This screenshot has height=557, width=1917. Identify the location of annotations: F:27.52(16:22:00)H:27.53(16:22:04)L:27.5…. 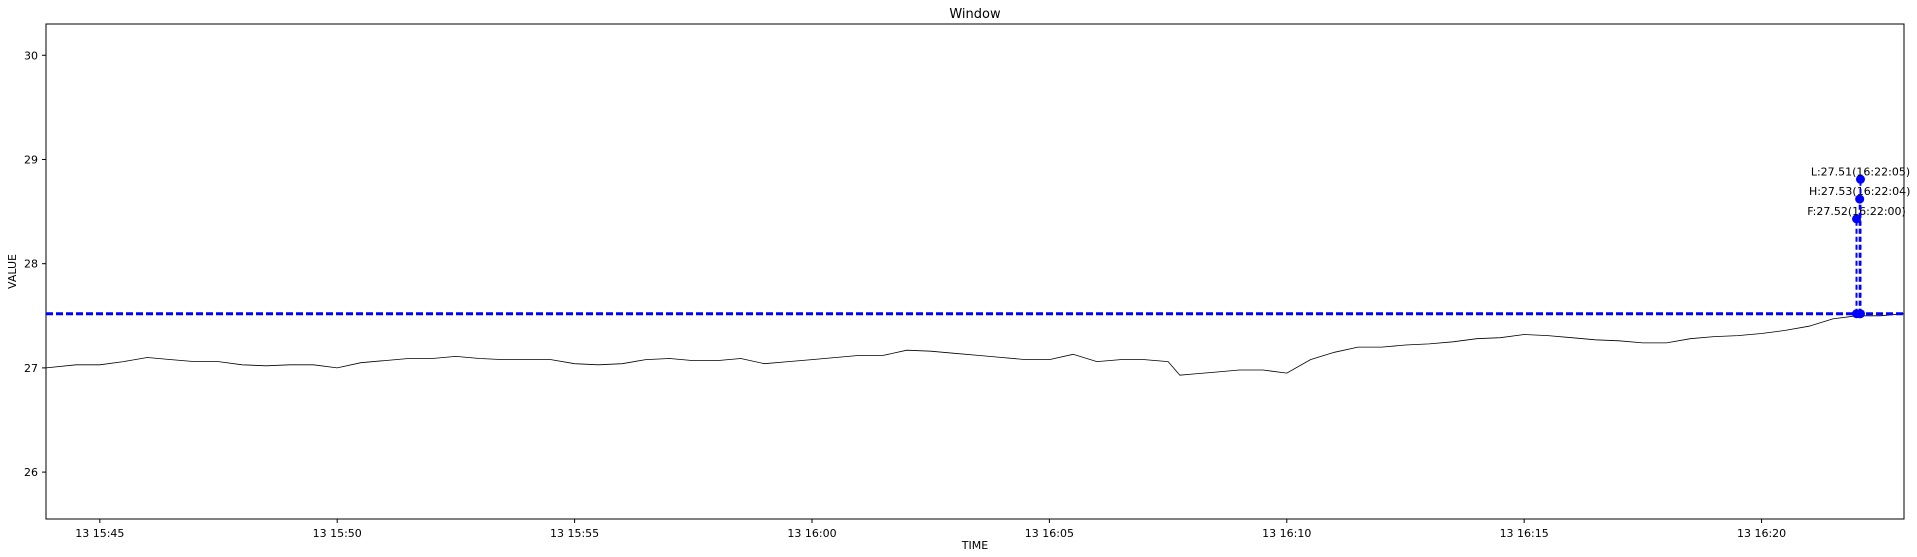
(1858, 242).